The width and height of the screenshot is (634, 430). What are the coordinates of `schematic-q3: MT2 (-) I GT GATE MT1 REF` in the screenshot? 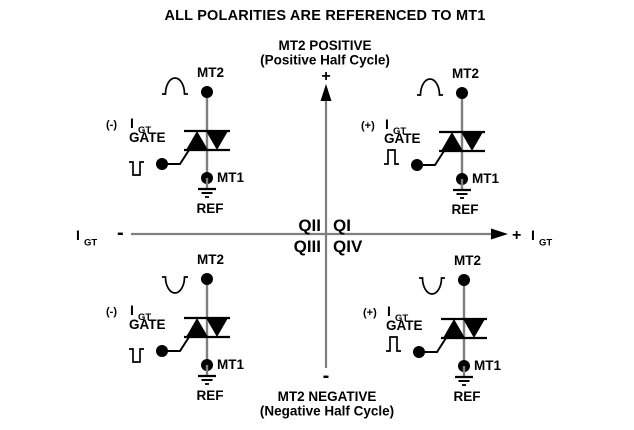 It's located at (175, 327).